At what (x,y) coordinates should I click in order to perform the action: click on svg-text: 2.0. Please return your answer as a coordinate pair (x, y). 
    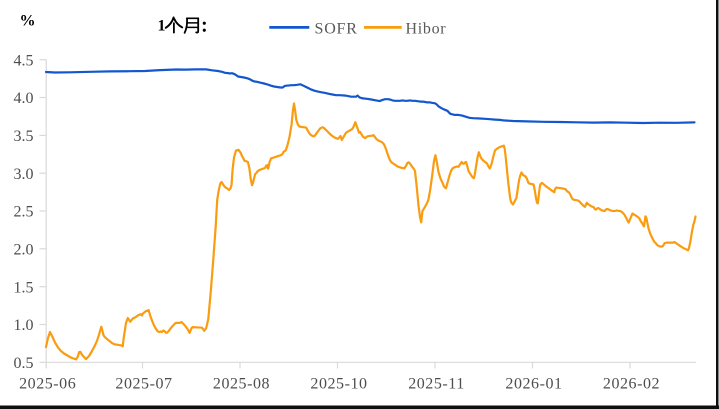
    Looking at the image, I should click on (24, 250).